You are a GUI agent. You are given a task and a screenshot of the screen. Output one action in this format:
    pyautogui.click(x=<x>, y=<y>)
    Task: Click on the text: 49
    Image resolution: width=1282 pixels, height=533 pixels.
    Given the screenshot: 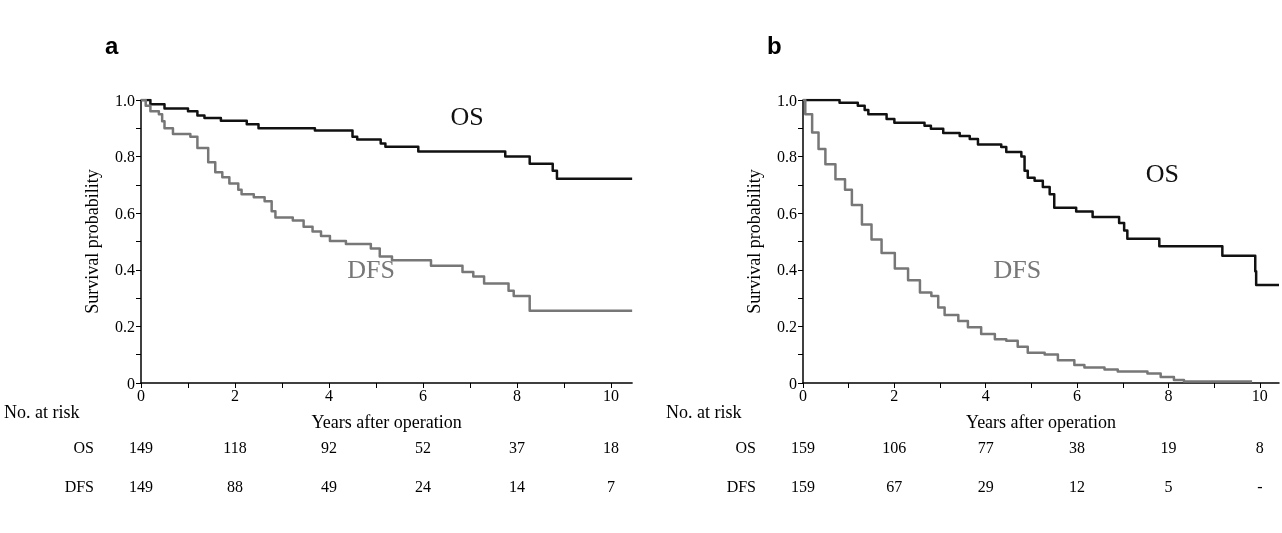 What is the action you would take?
    pyautogui.click(x=329, y=486)
    